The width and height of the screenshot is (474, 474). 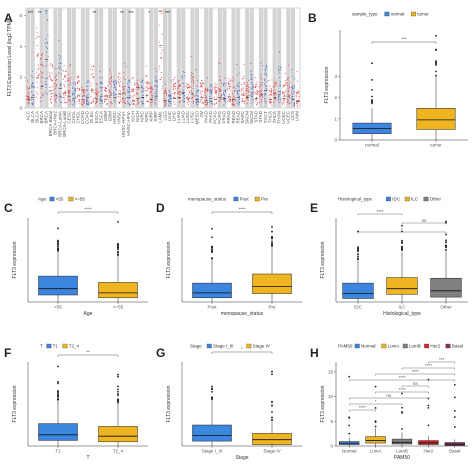 I want to click on legend-label: Stage I_III, so click(x=223, y=346).